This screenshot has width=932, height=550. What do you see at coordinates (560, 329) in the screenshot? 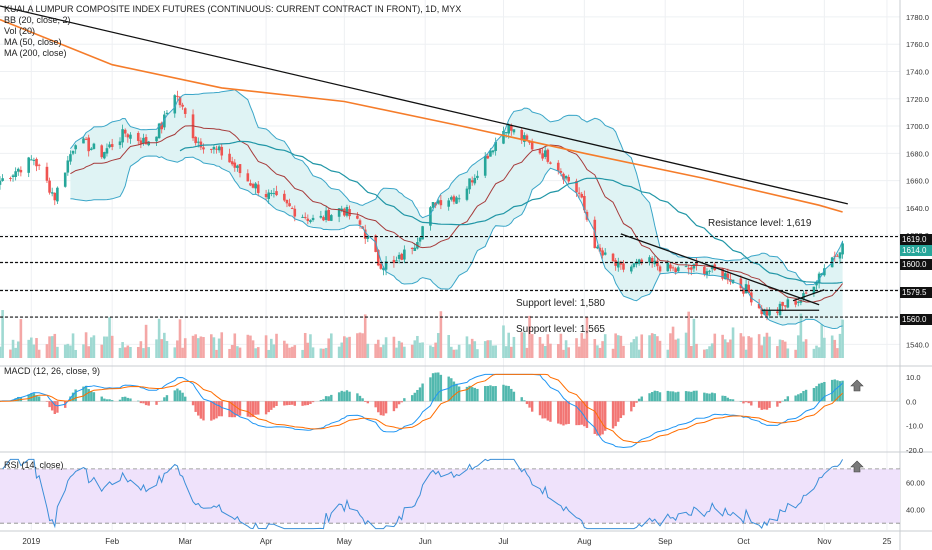
I see `support-label-1565: Support level: 1,565` at bounding box center [560, 329].